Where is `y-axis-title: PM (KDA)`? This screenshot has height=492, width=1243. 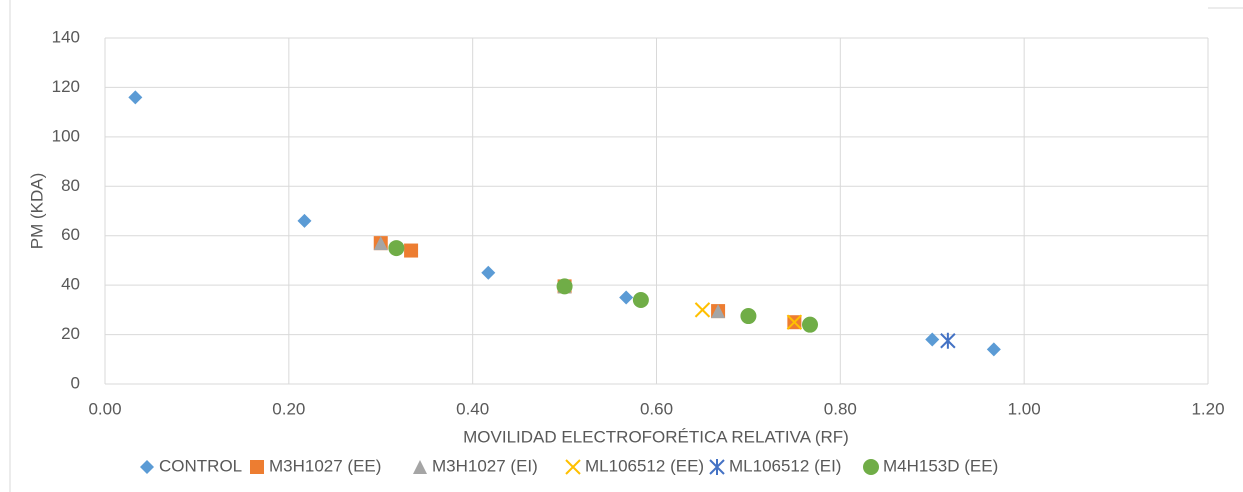
y-axis-title: PM (KDA) is located at coordinates (36, 211).